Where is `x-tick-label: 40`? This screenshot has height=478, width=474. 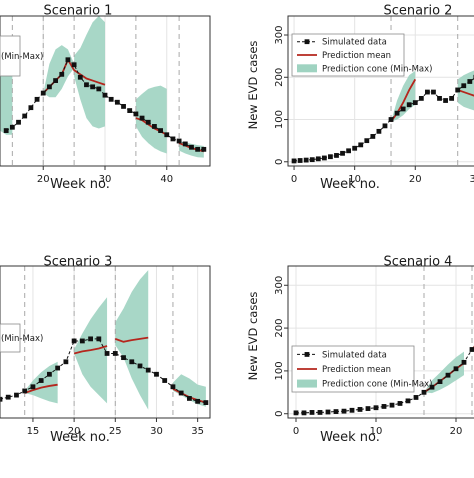
x-tick-label: 40 is located at coordinates (166, 179).